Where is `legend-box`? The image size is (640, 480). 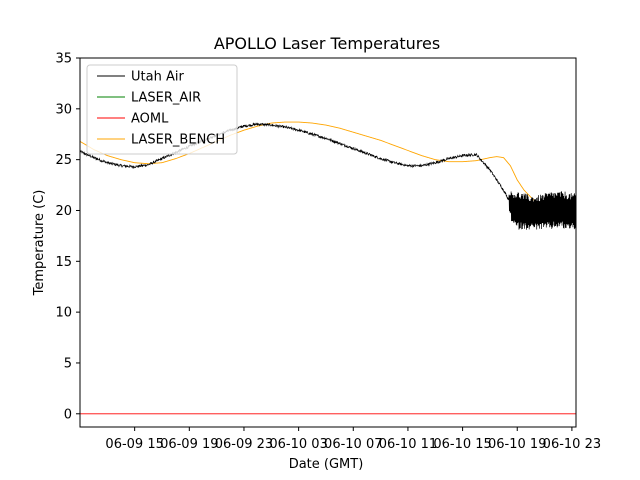
legend-box is located at coordinates (162, 109).